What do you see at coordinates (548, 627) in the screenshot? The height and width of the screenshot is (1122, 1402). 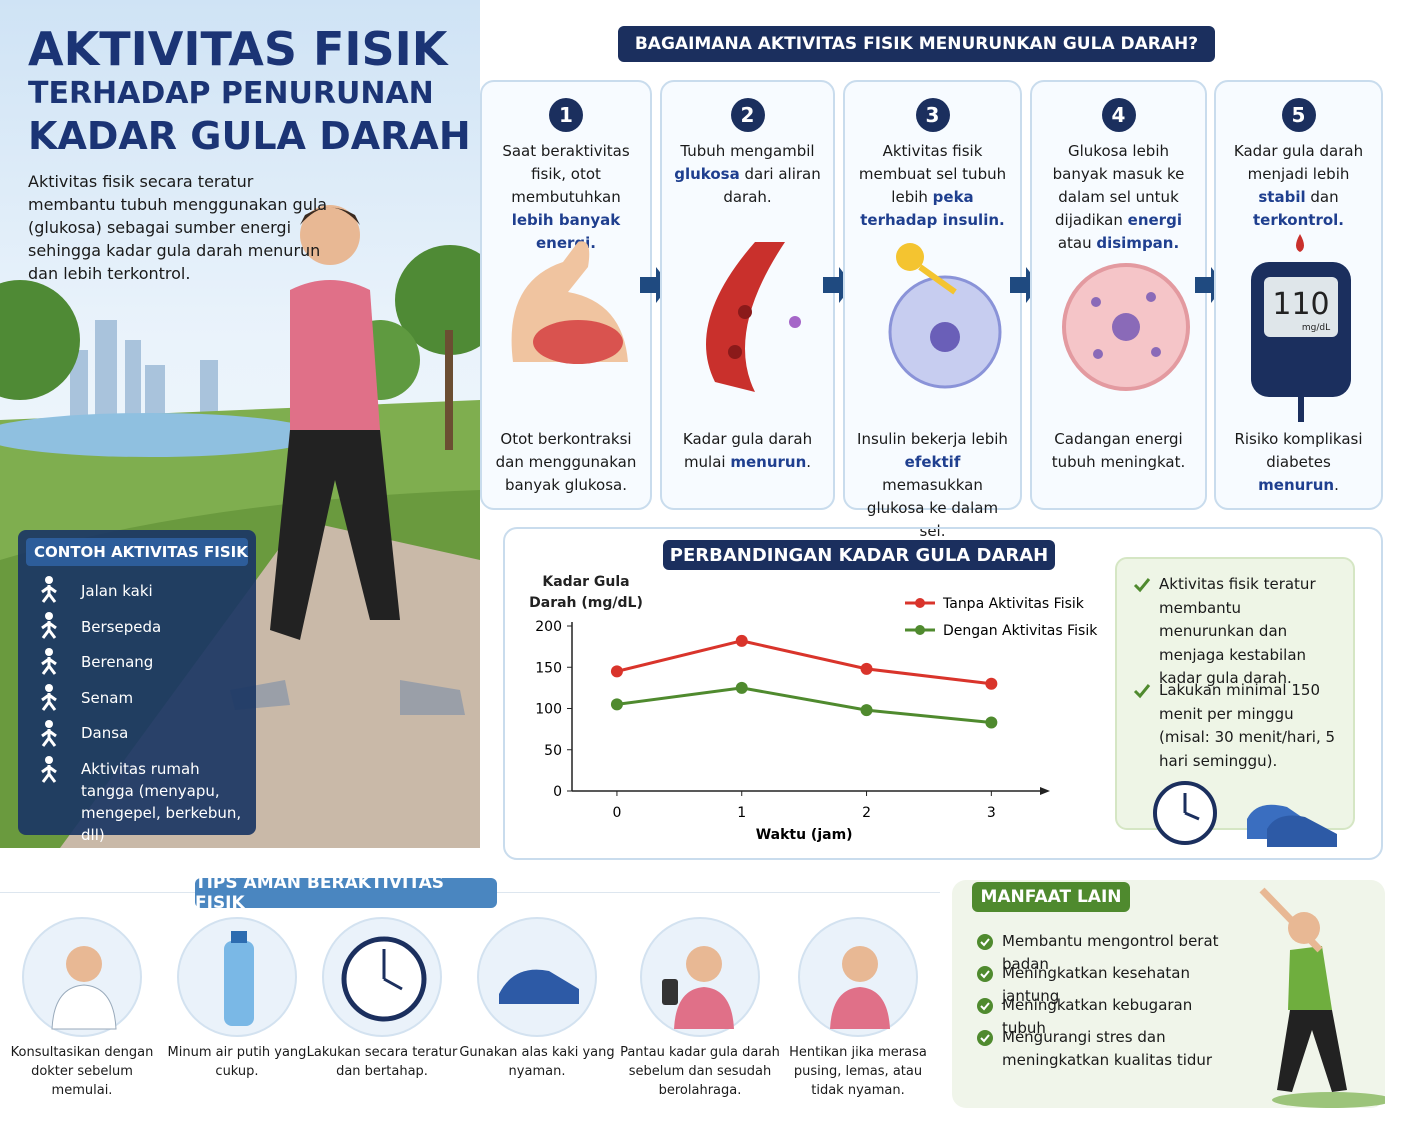 I see `y-tick-label: 200` at bounding box center [548, 627].